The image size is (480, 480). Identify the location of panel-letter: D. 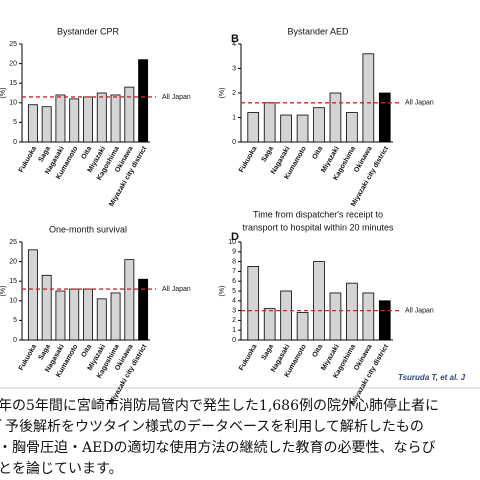
(235, 237).